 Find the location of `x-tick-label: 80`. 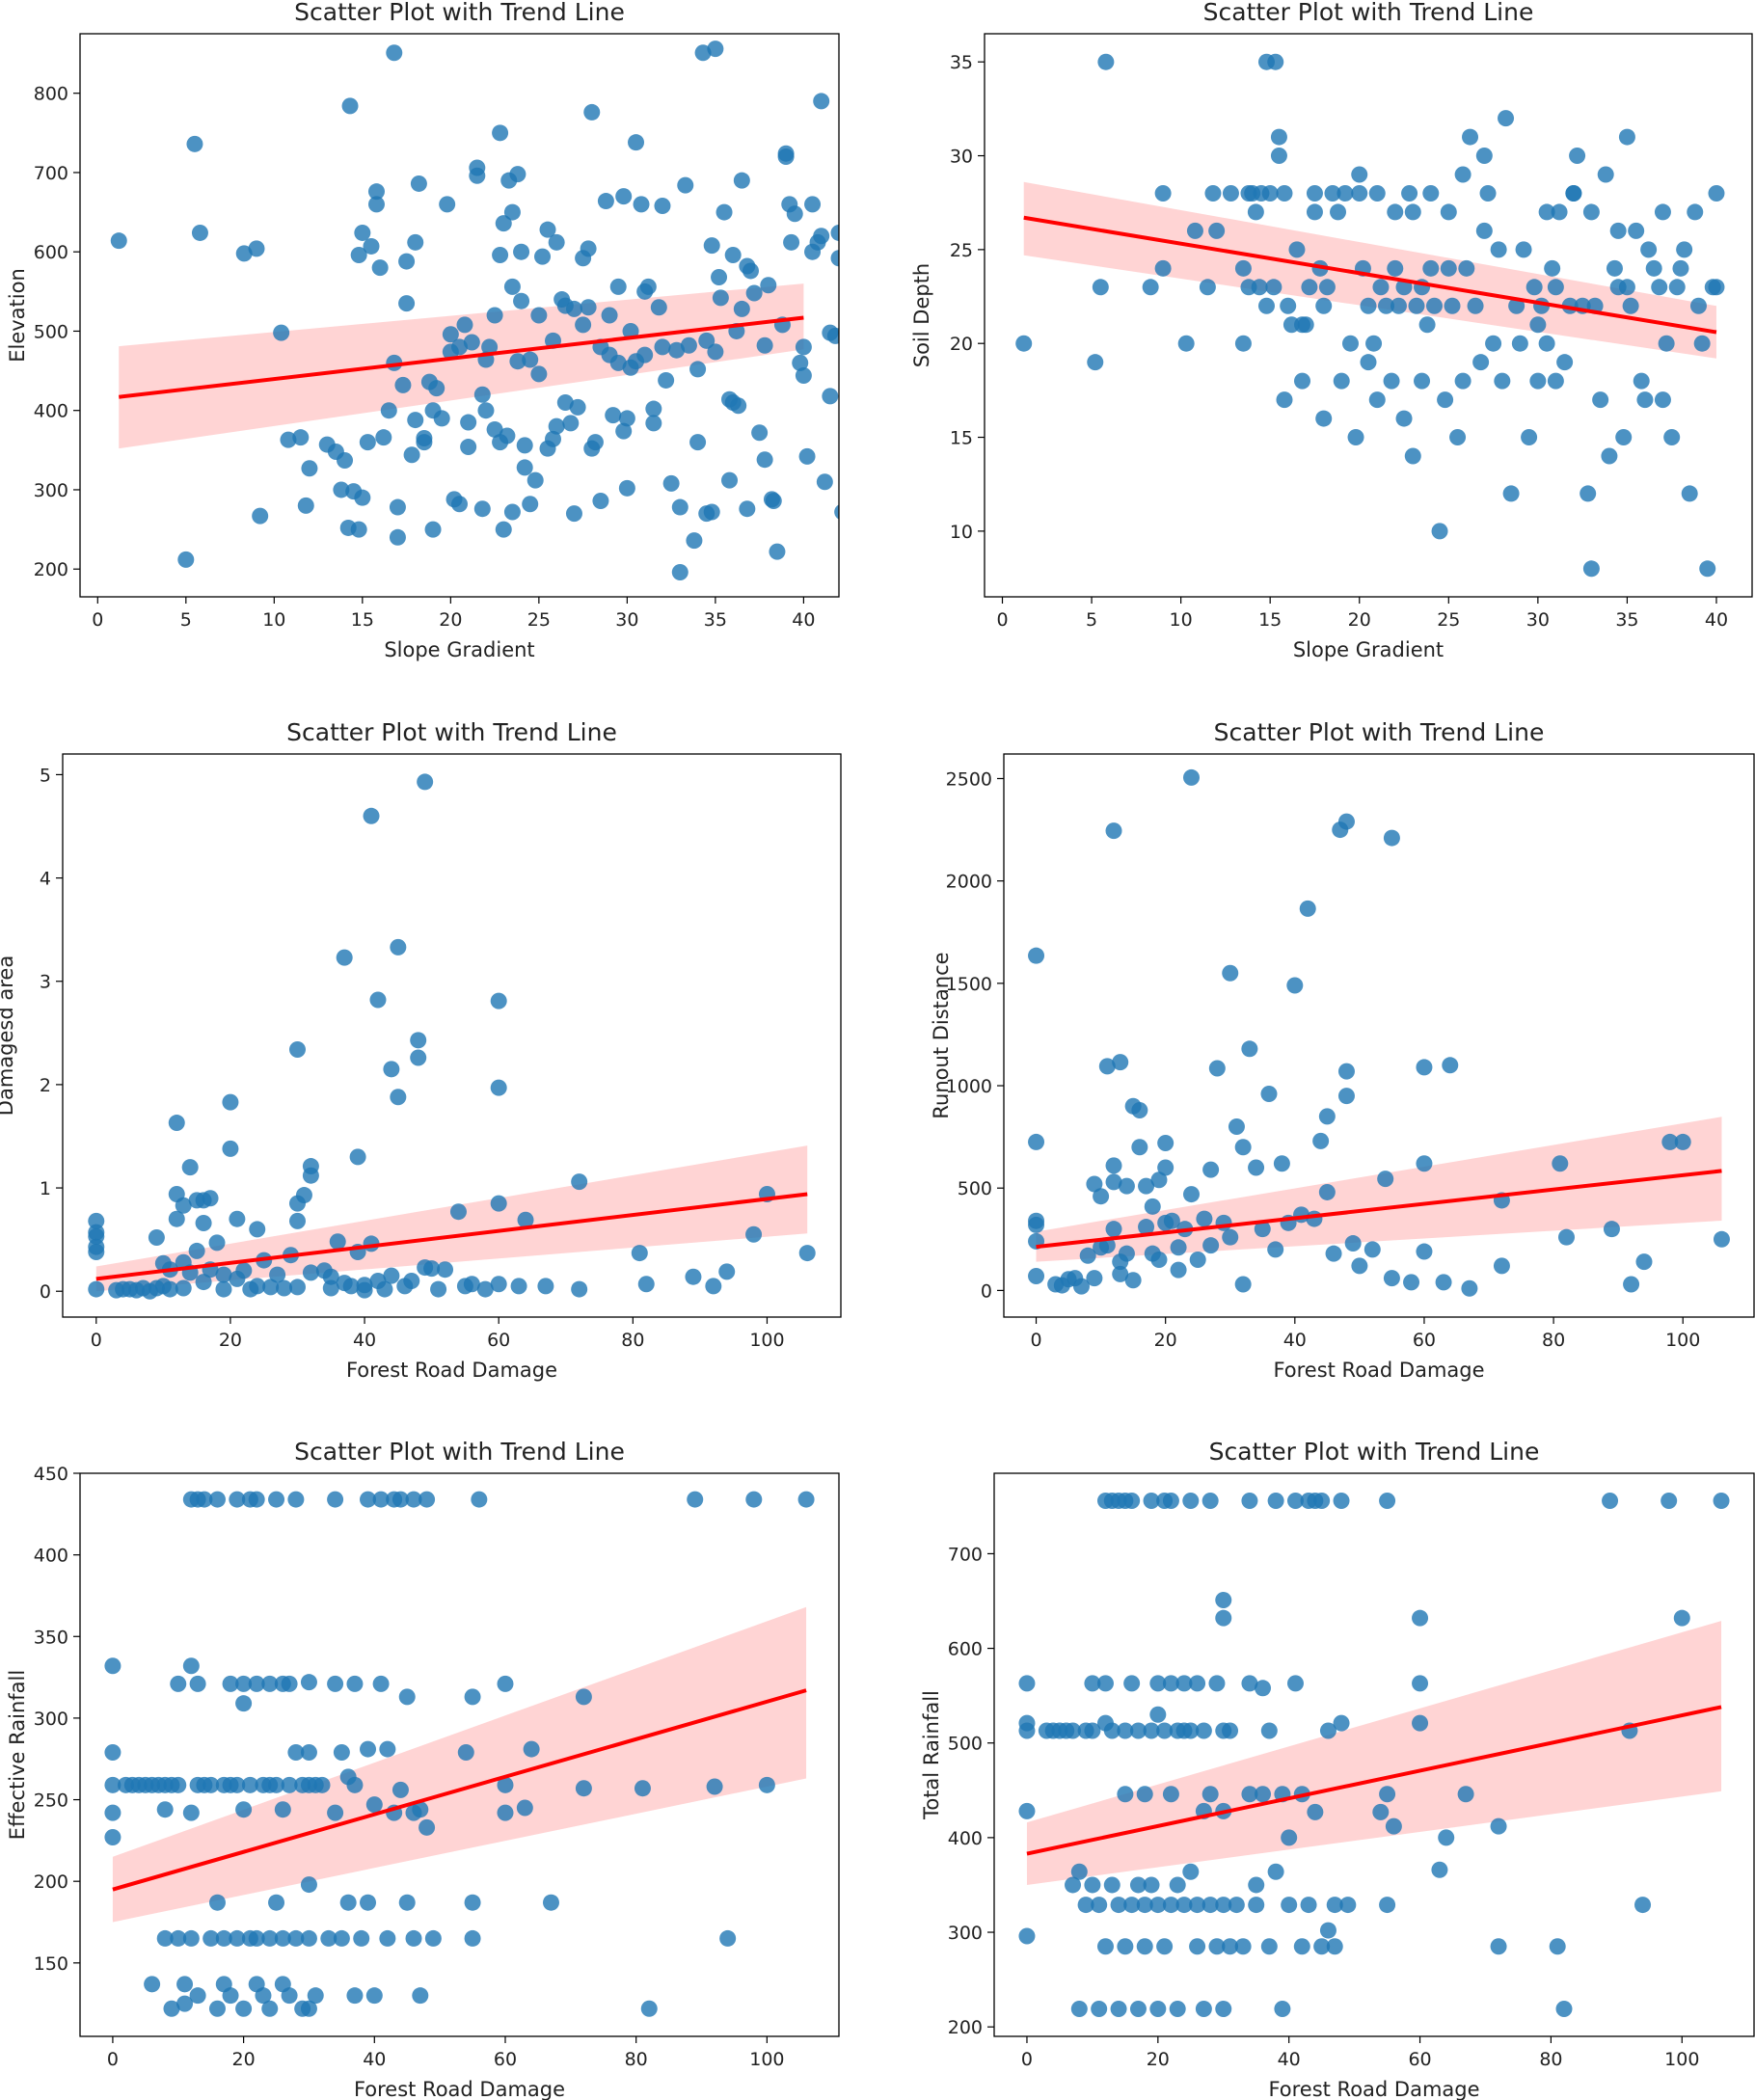

x-tick-label: 80 is located at coordinates (636, 2059).